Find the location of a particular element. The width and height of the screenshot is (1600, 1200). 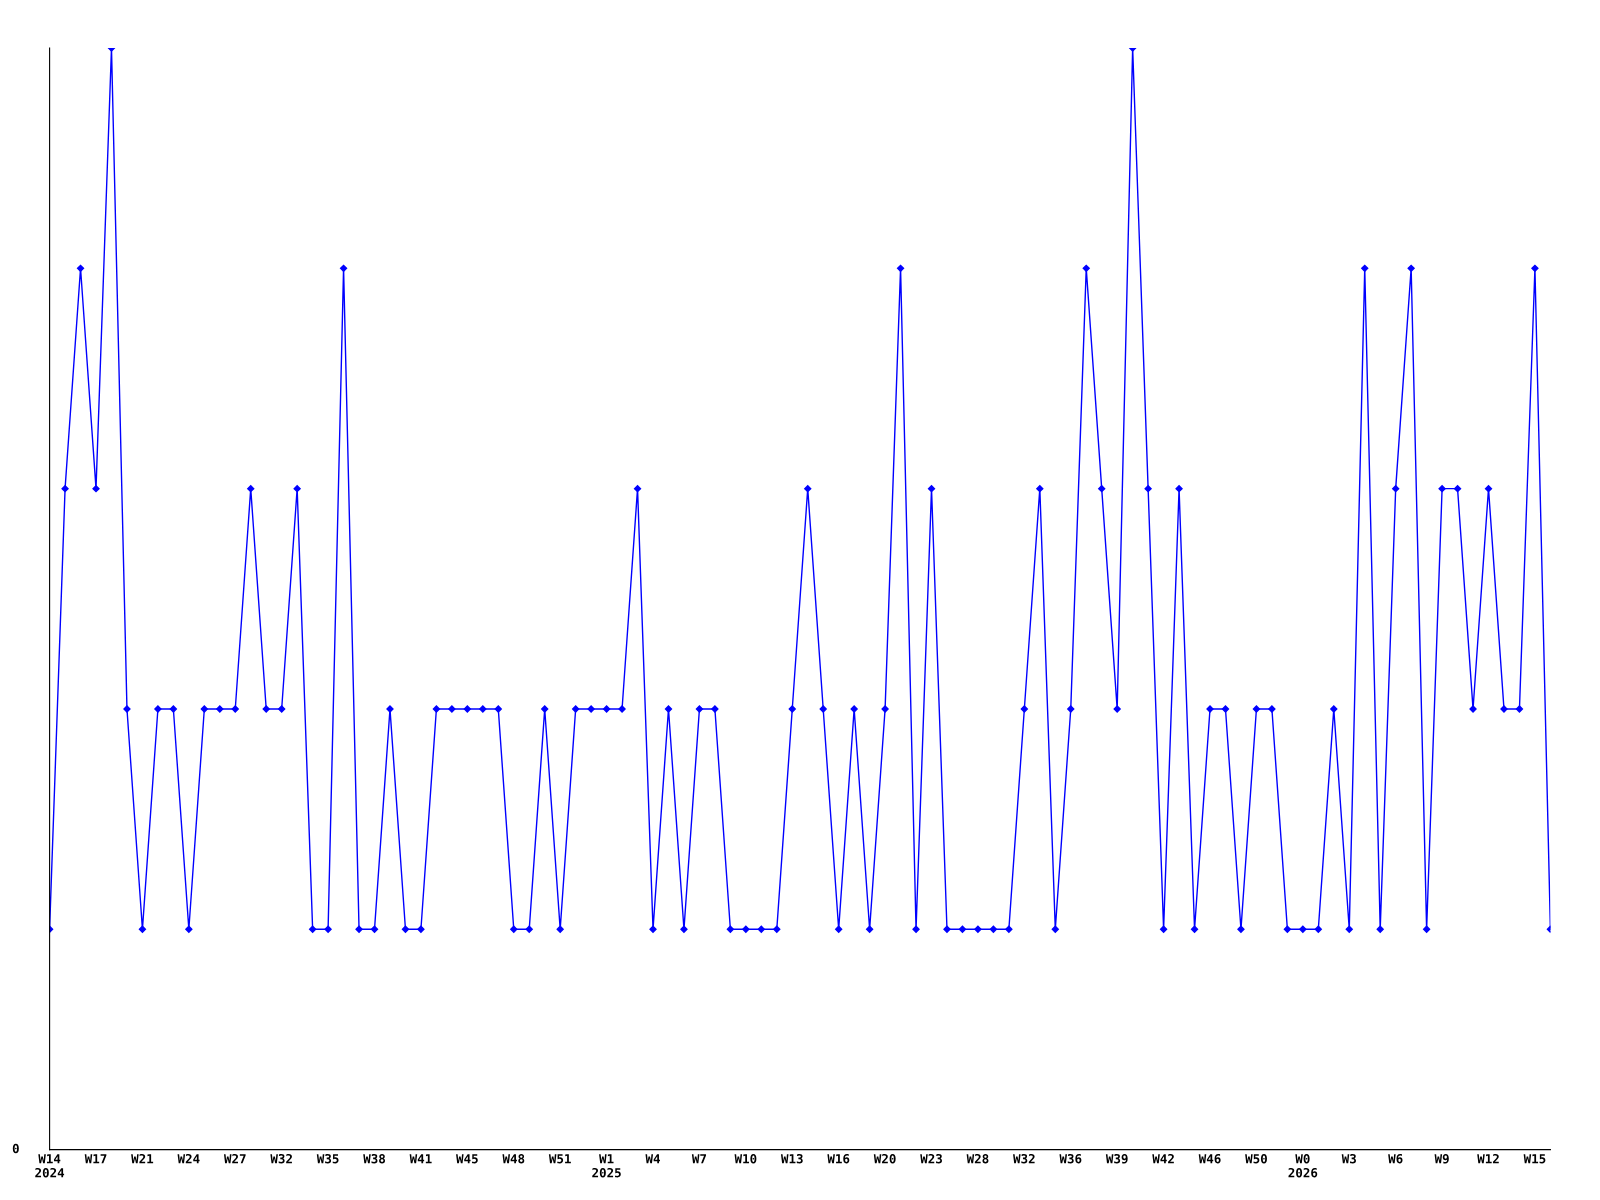

x-tick-label: W9 is located at coordinates (1441, 1159).